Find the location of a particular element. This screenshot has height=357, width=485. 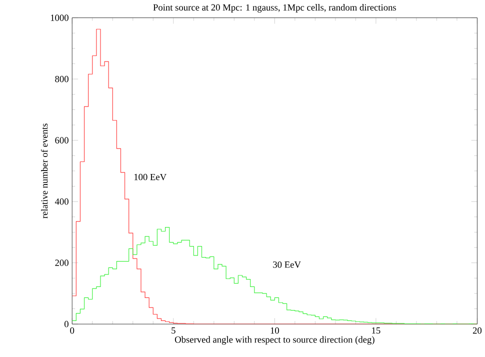

y-tick-label: 0 is located at coordinates (66, 324).